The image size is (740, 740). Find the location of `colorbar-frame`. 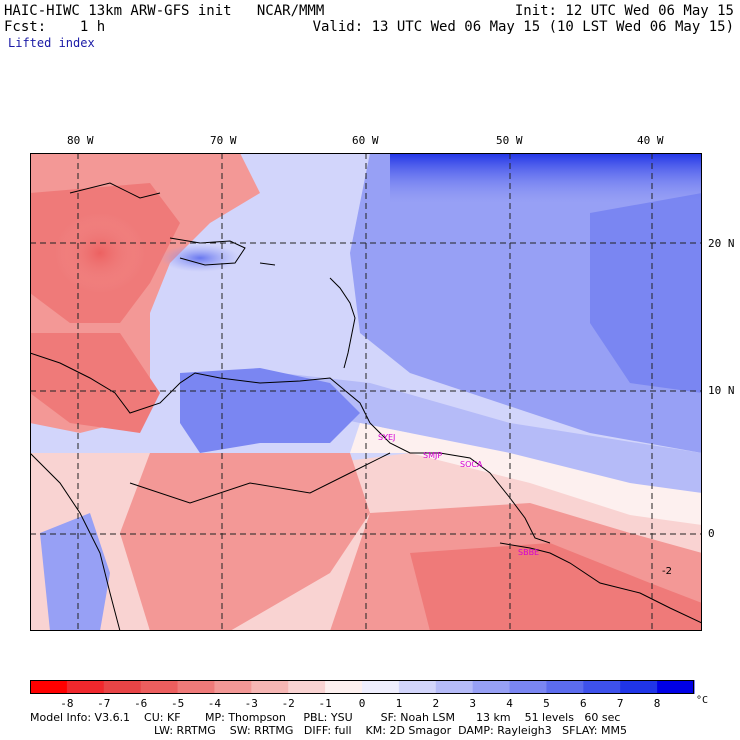

colorbar-frame is located at coordinates (362, 687).